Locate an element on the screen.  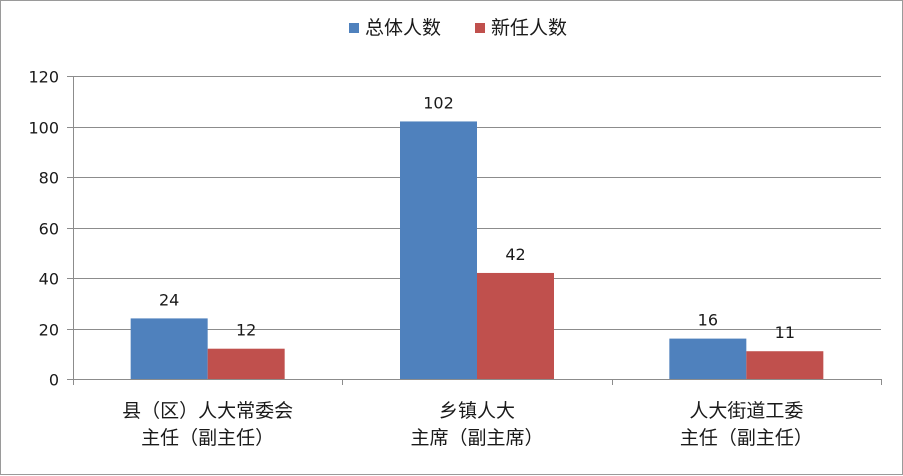
x-category-label: 主席（副主席） is located at coordinates (476, 438).